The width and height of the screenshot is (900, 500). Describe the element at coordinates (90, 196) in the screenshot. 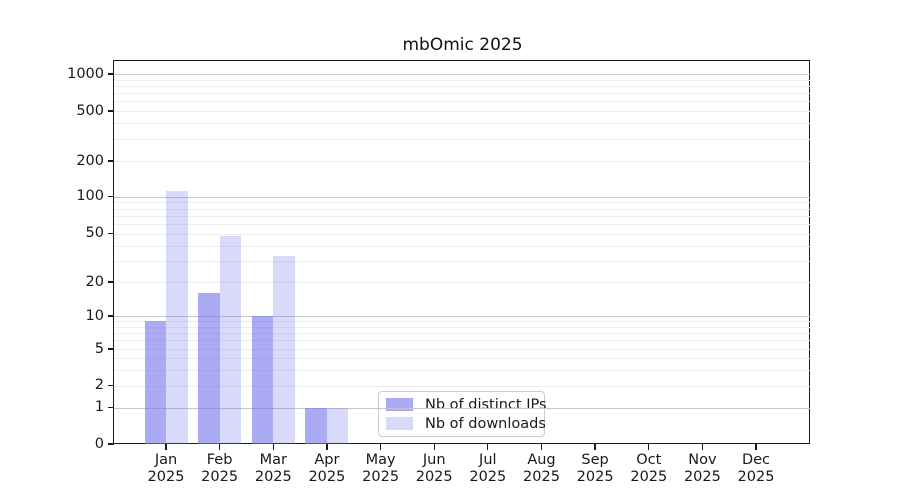

I see `y-tick-label: 100` at that location.